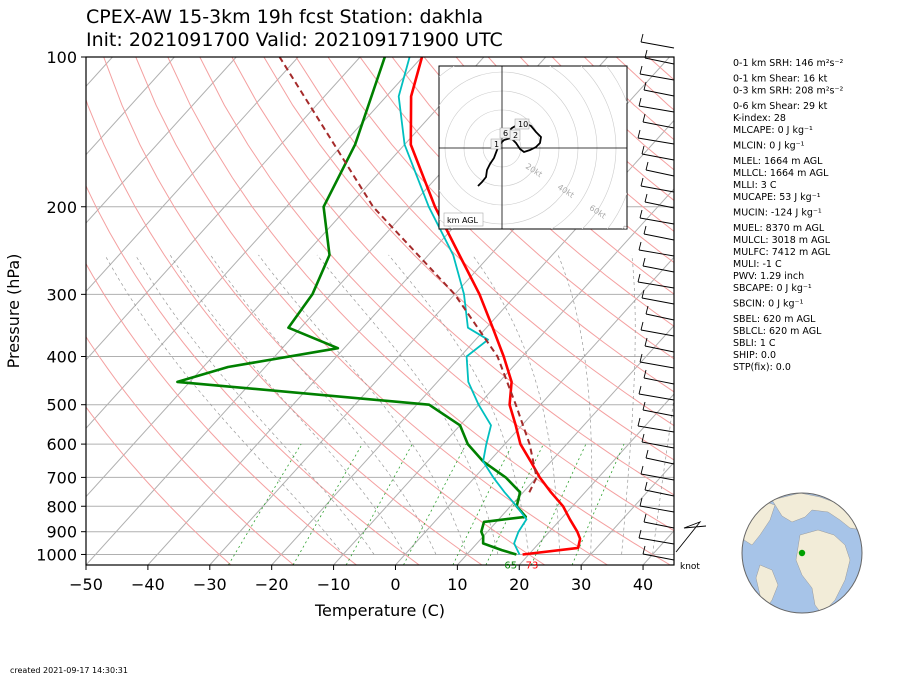 The width and height of the screenshot is (906, 675). What do you see at coordinates (780, 106) in the screenshot?
I see `index-line: 0-6 km Shear: 29 kt` at bounding box center [780, 106].